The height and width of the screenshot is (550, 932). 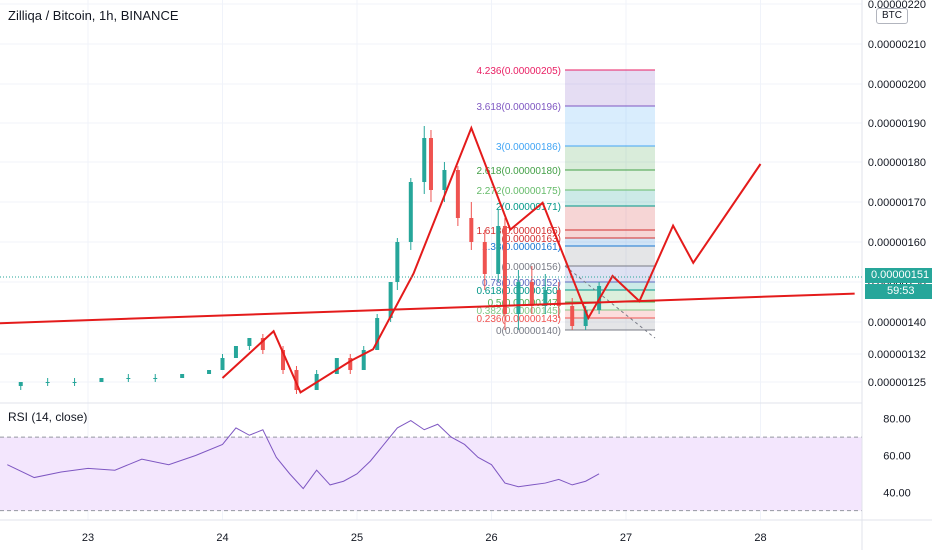 What do you see at coordinates (897, 493) in the screenshot?
I see `rsi-tick-label: 40.00` at bounding box center [897, 493].